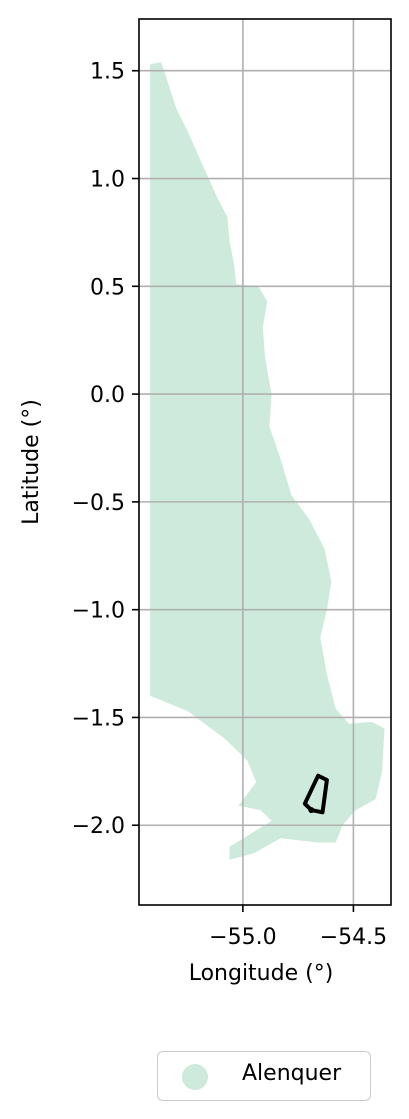 The image size is (409, 1119). I want to click on y-tick-label-0: 1.5, so click(107, 72).